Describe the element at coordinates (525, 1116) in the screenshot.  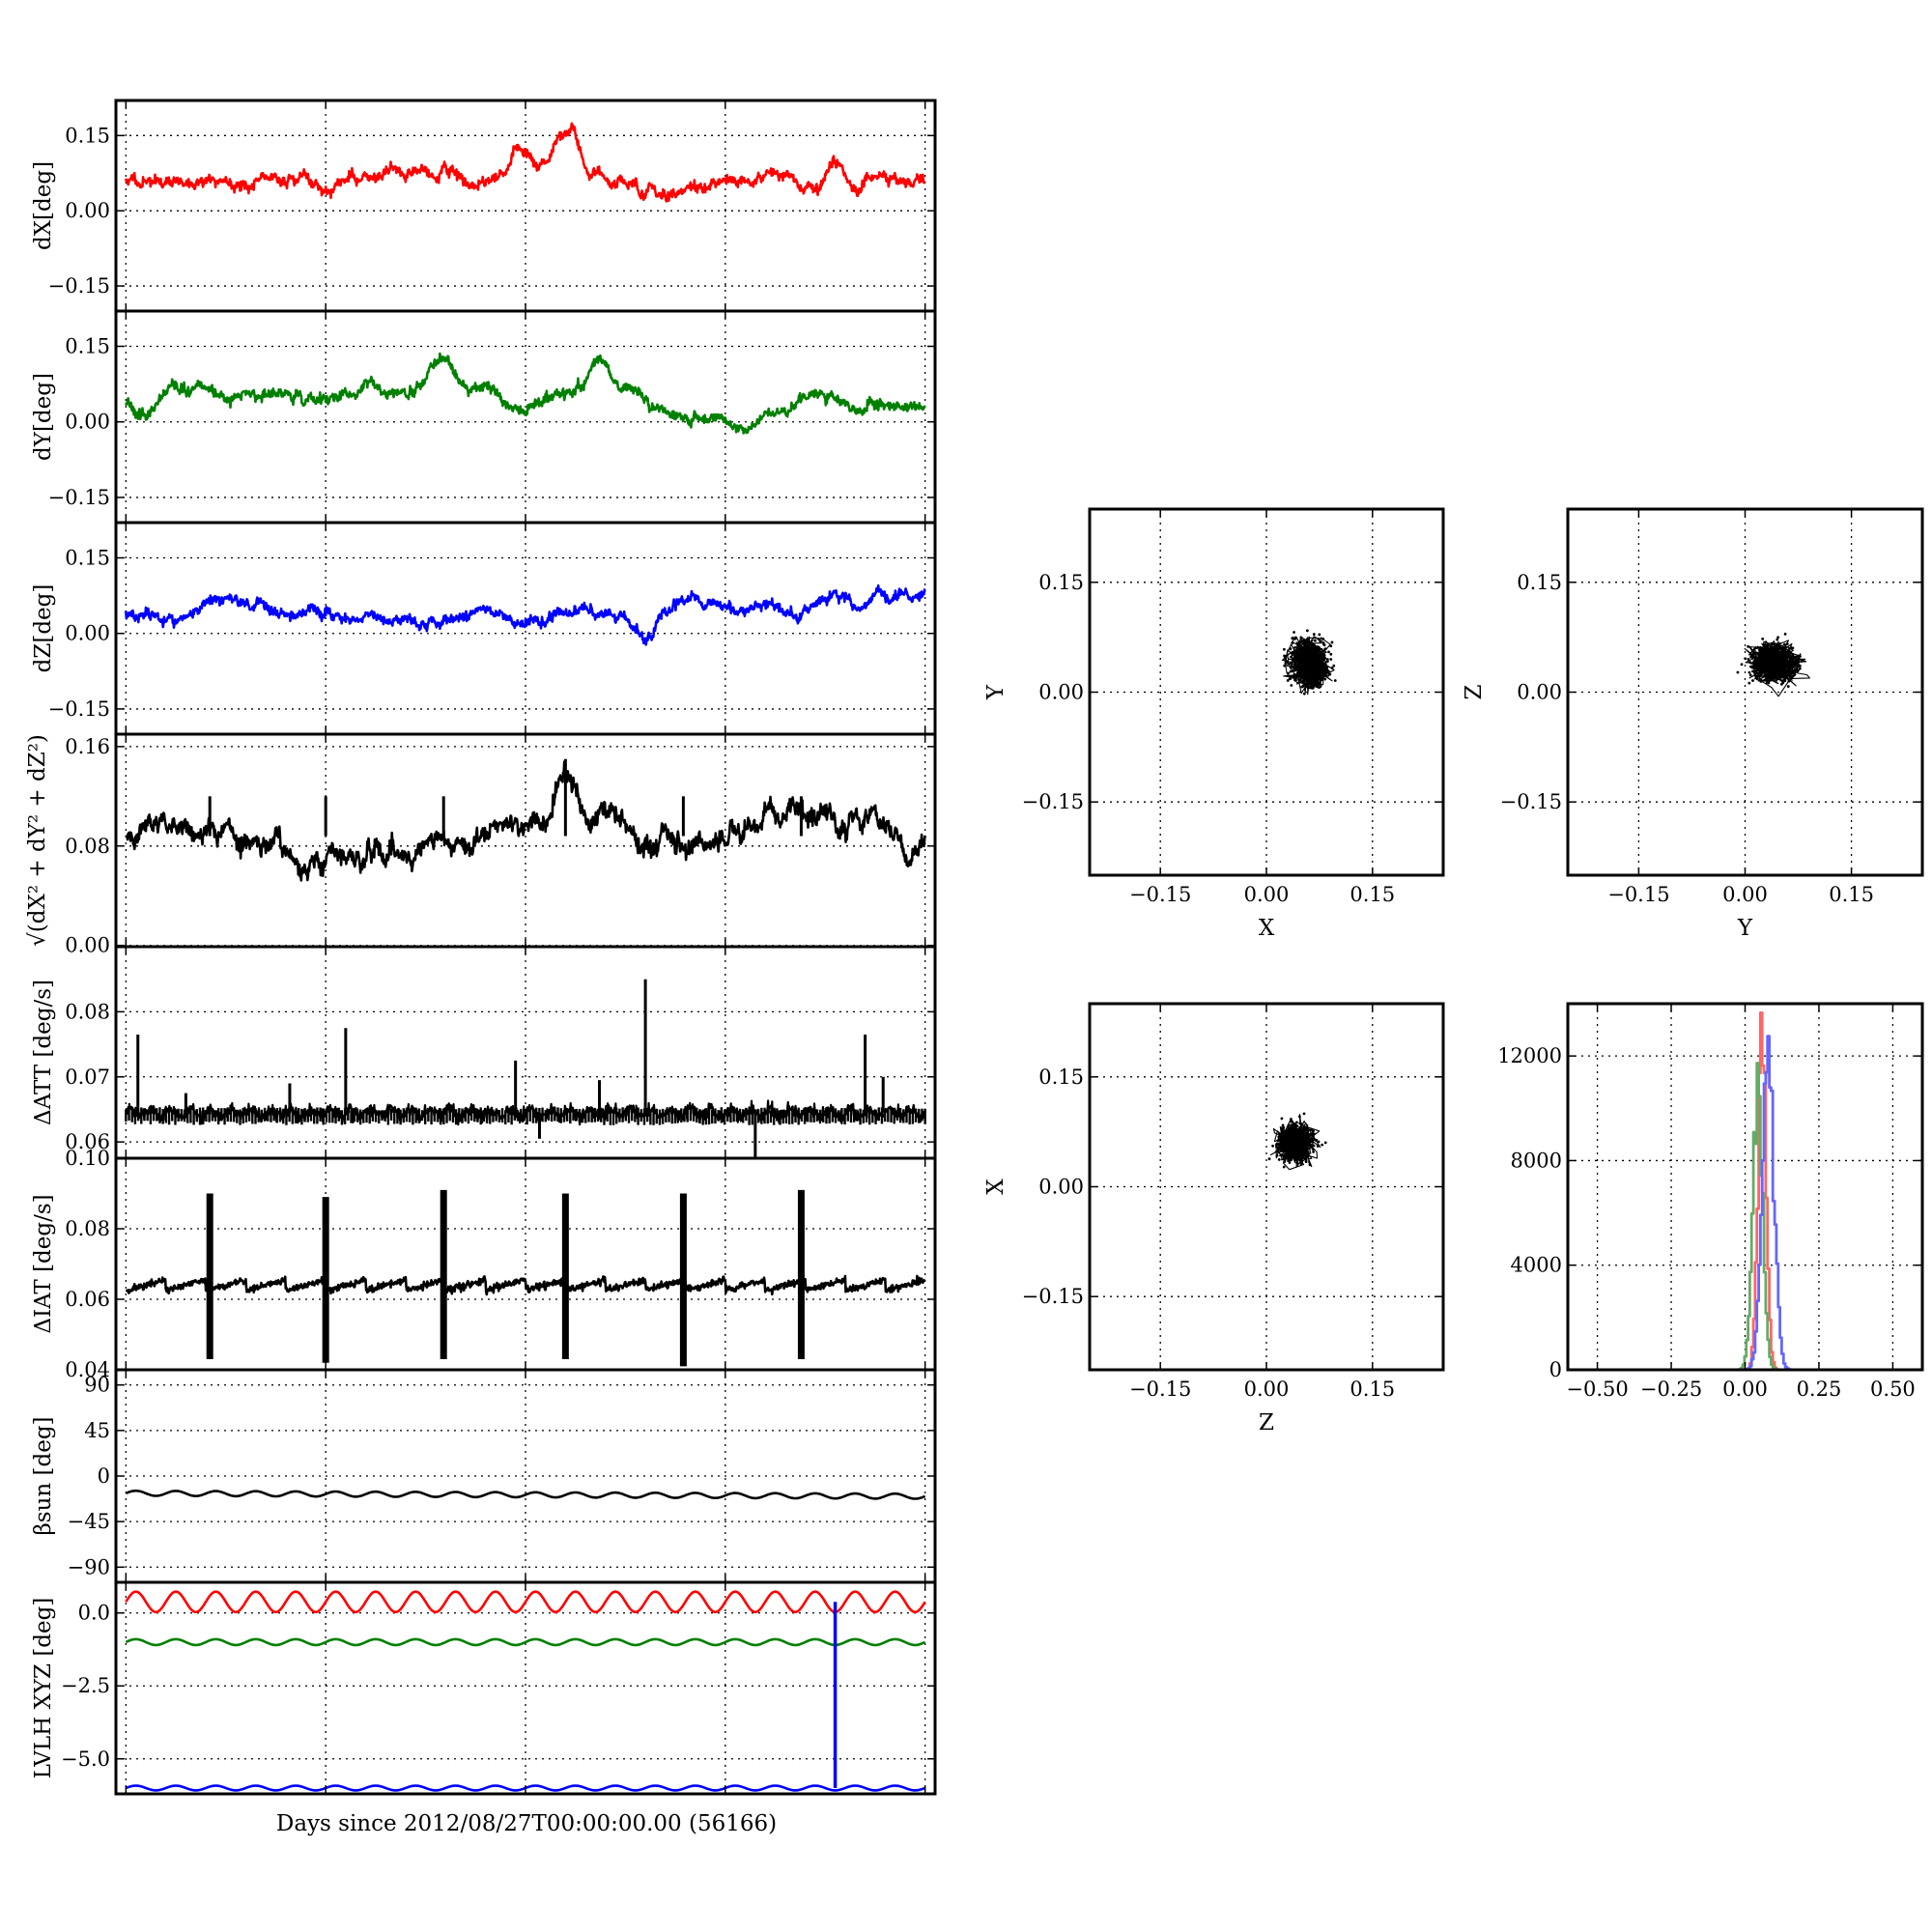
I see `band-marks` at that location.